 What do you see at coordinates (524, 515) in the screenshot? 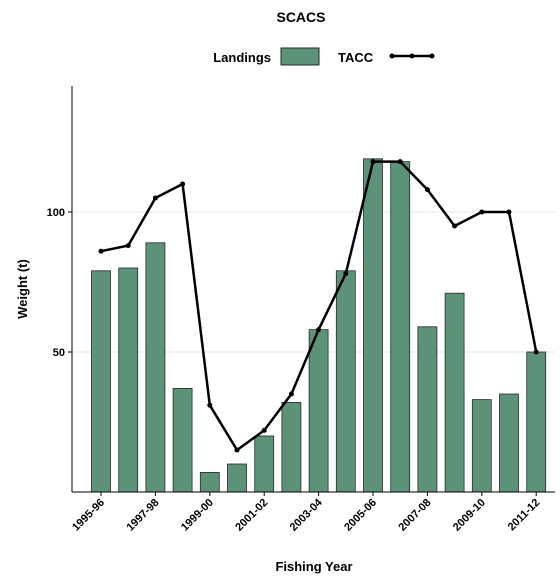
I see `x-tick-label: 2011-12` at bounding box center [524, 515].